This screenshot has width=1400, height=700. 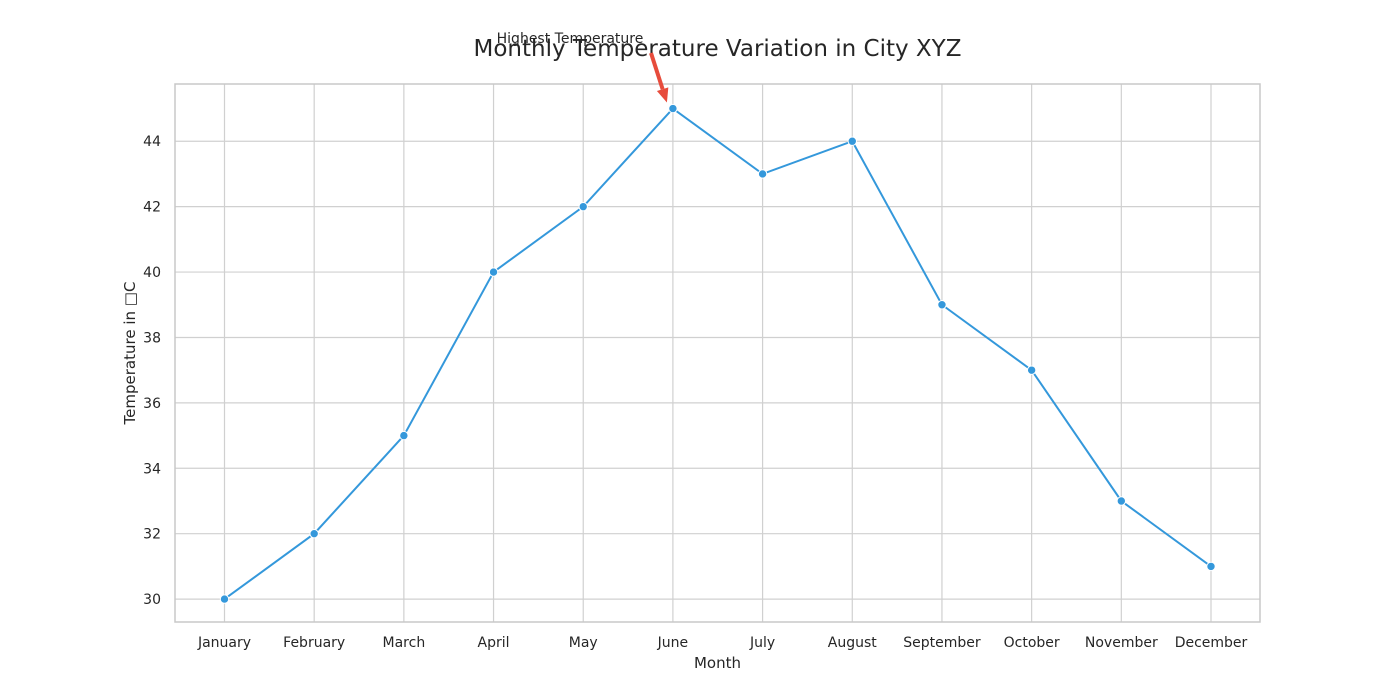 I want to click on x-axis-label: Month, so click(x=717, y=663).